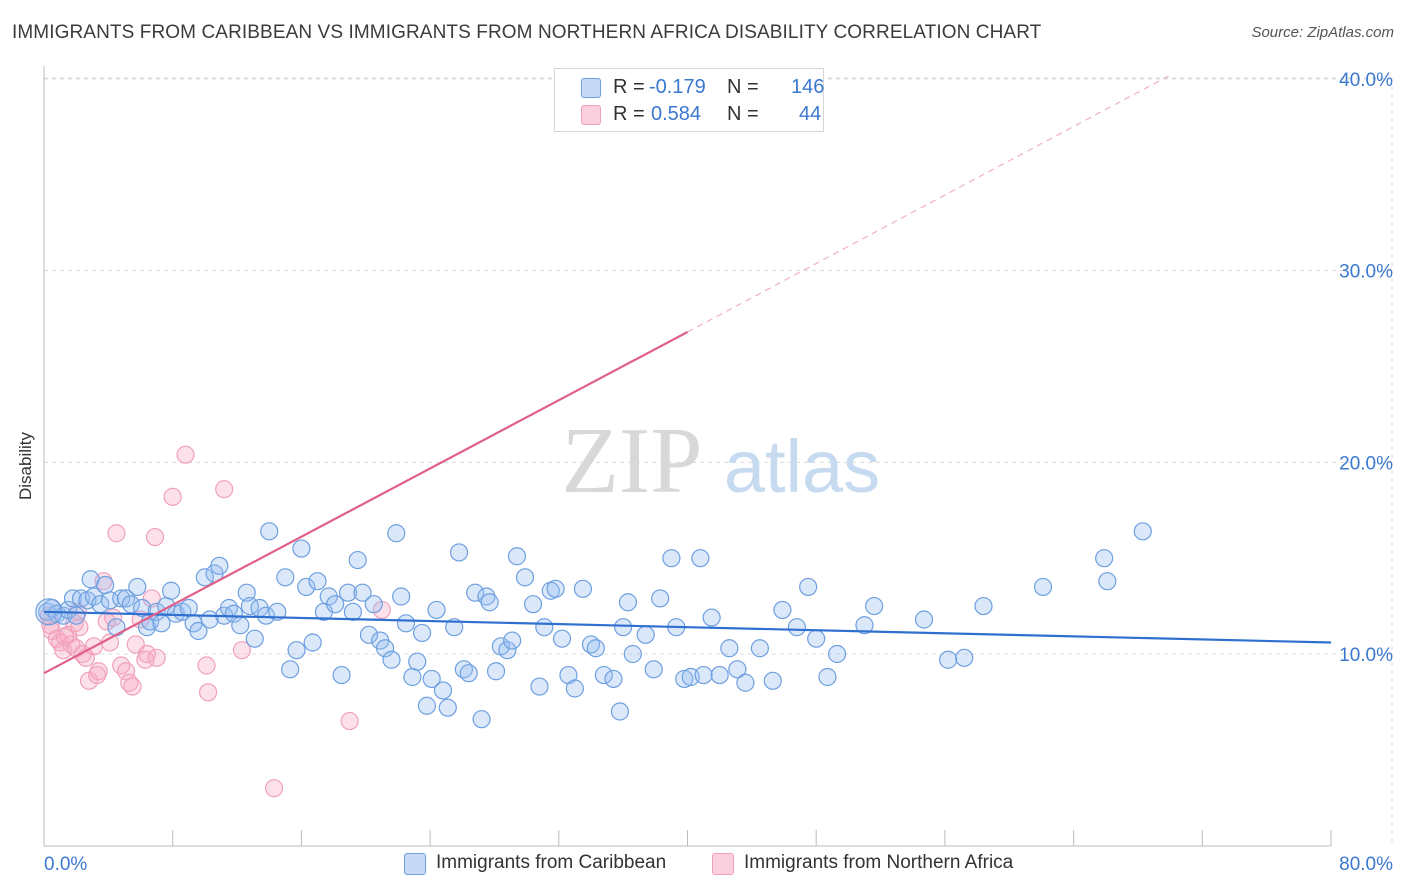  Describe the element at coordinates (689, 100) in the screenshot. I see `legend-box: R = -0.179 N = 146 R = 0.584 N = 44` at that location.